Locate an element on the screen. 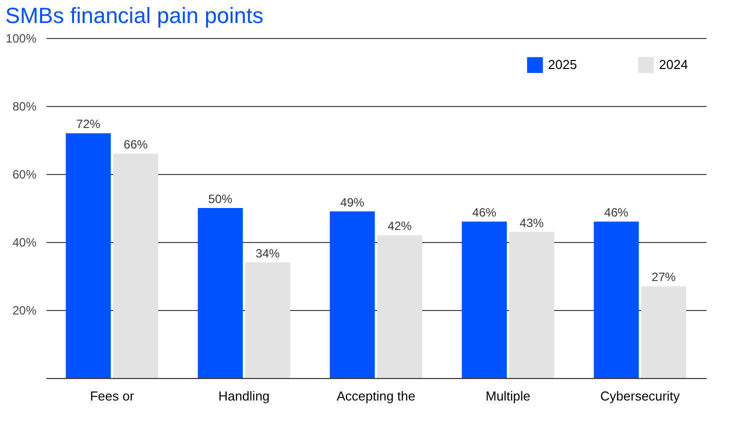 The height and width of the screenshot is (430, 750). chart-title: SMBs financial pain points is located at coordinates (134, 15).